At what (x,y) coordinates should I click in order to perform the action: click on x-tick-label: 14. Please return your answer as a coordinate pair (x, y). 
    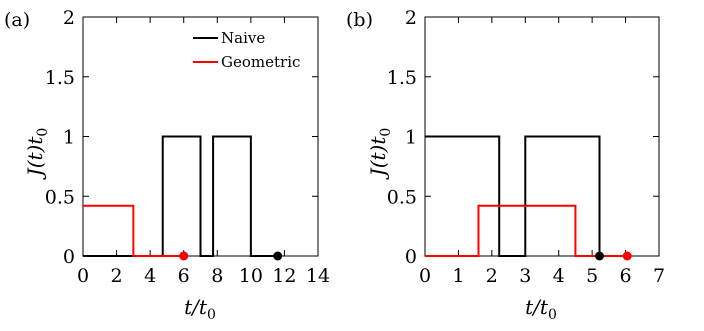
    Looking at the image, I should click on (318, 276).